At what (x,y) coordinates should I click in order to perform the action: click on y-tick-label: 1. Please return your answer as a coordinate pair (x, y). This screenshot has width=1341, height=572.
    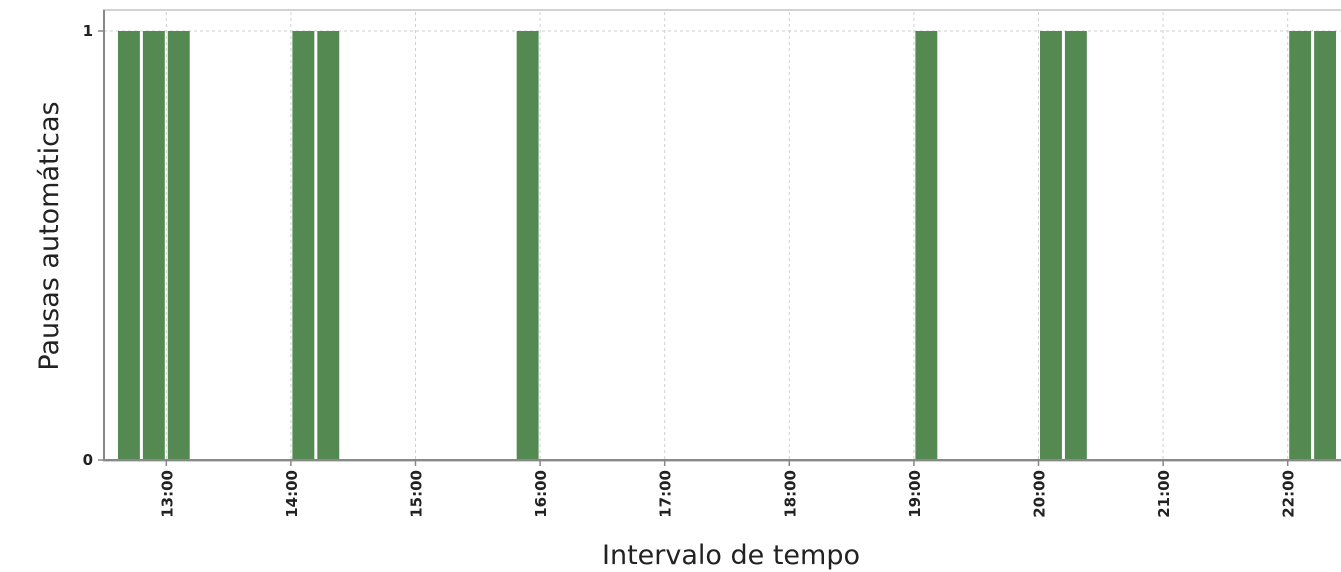
    Looking at the image, I should click on (88, 31).